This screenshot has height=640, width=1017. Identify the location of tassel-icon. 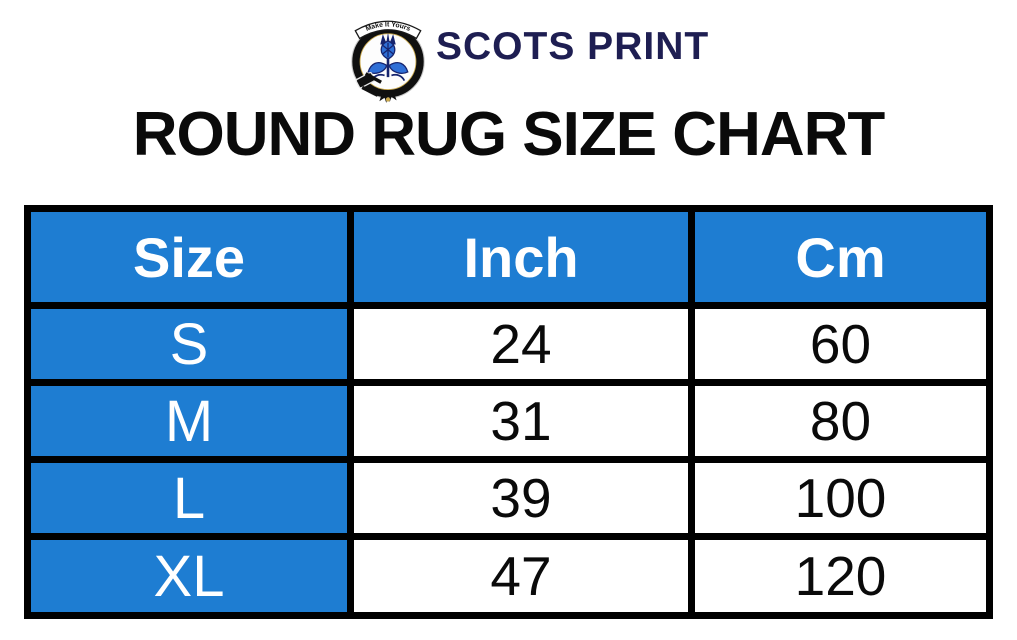
(388, 96).